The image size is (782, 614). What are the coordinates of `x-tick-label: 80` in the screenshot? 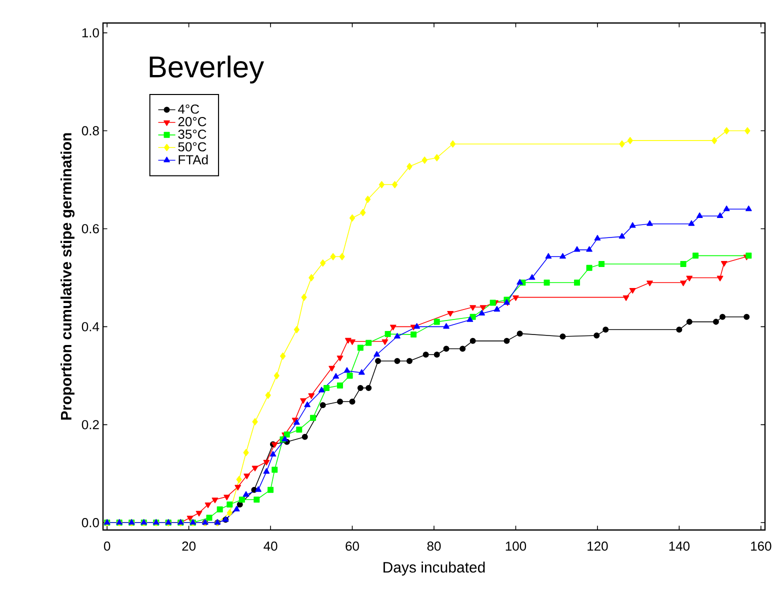 It's located at (434, 546).